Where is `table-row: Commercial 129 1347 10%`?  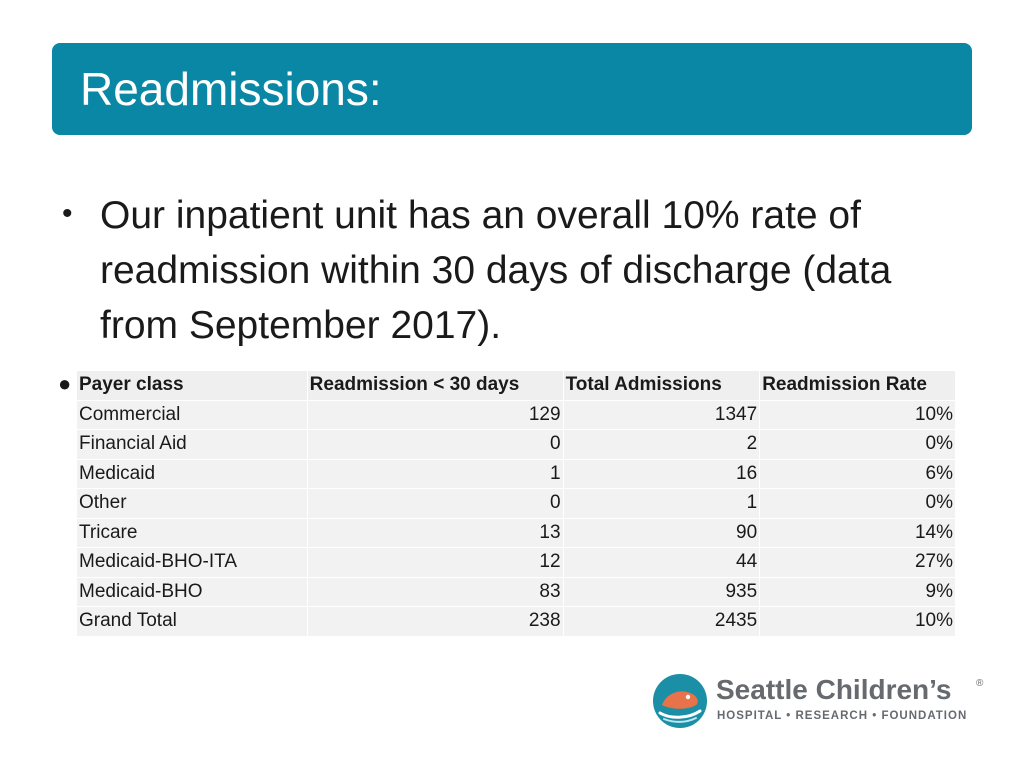
table-row: Commercial 129 1347 10% is located at coordinates (516, 414).